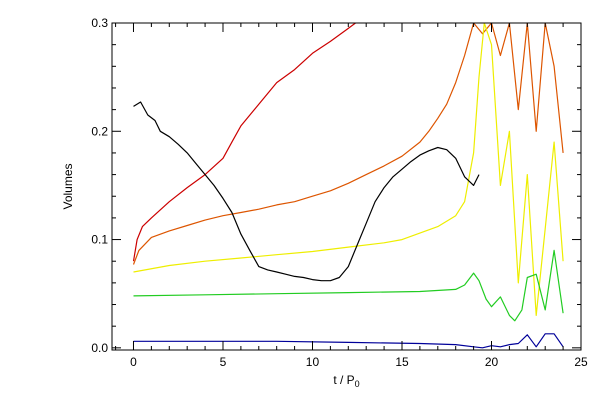 The height and width of the screenshot is (400, 600). I want to click on y-tick-label: 0.2, so click(99, 131).